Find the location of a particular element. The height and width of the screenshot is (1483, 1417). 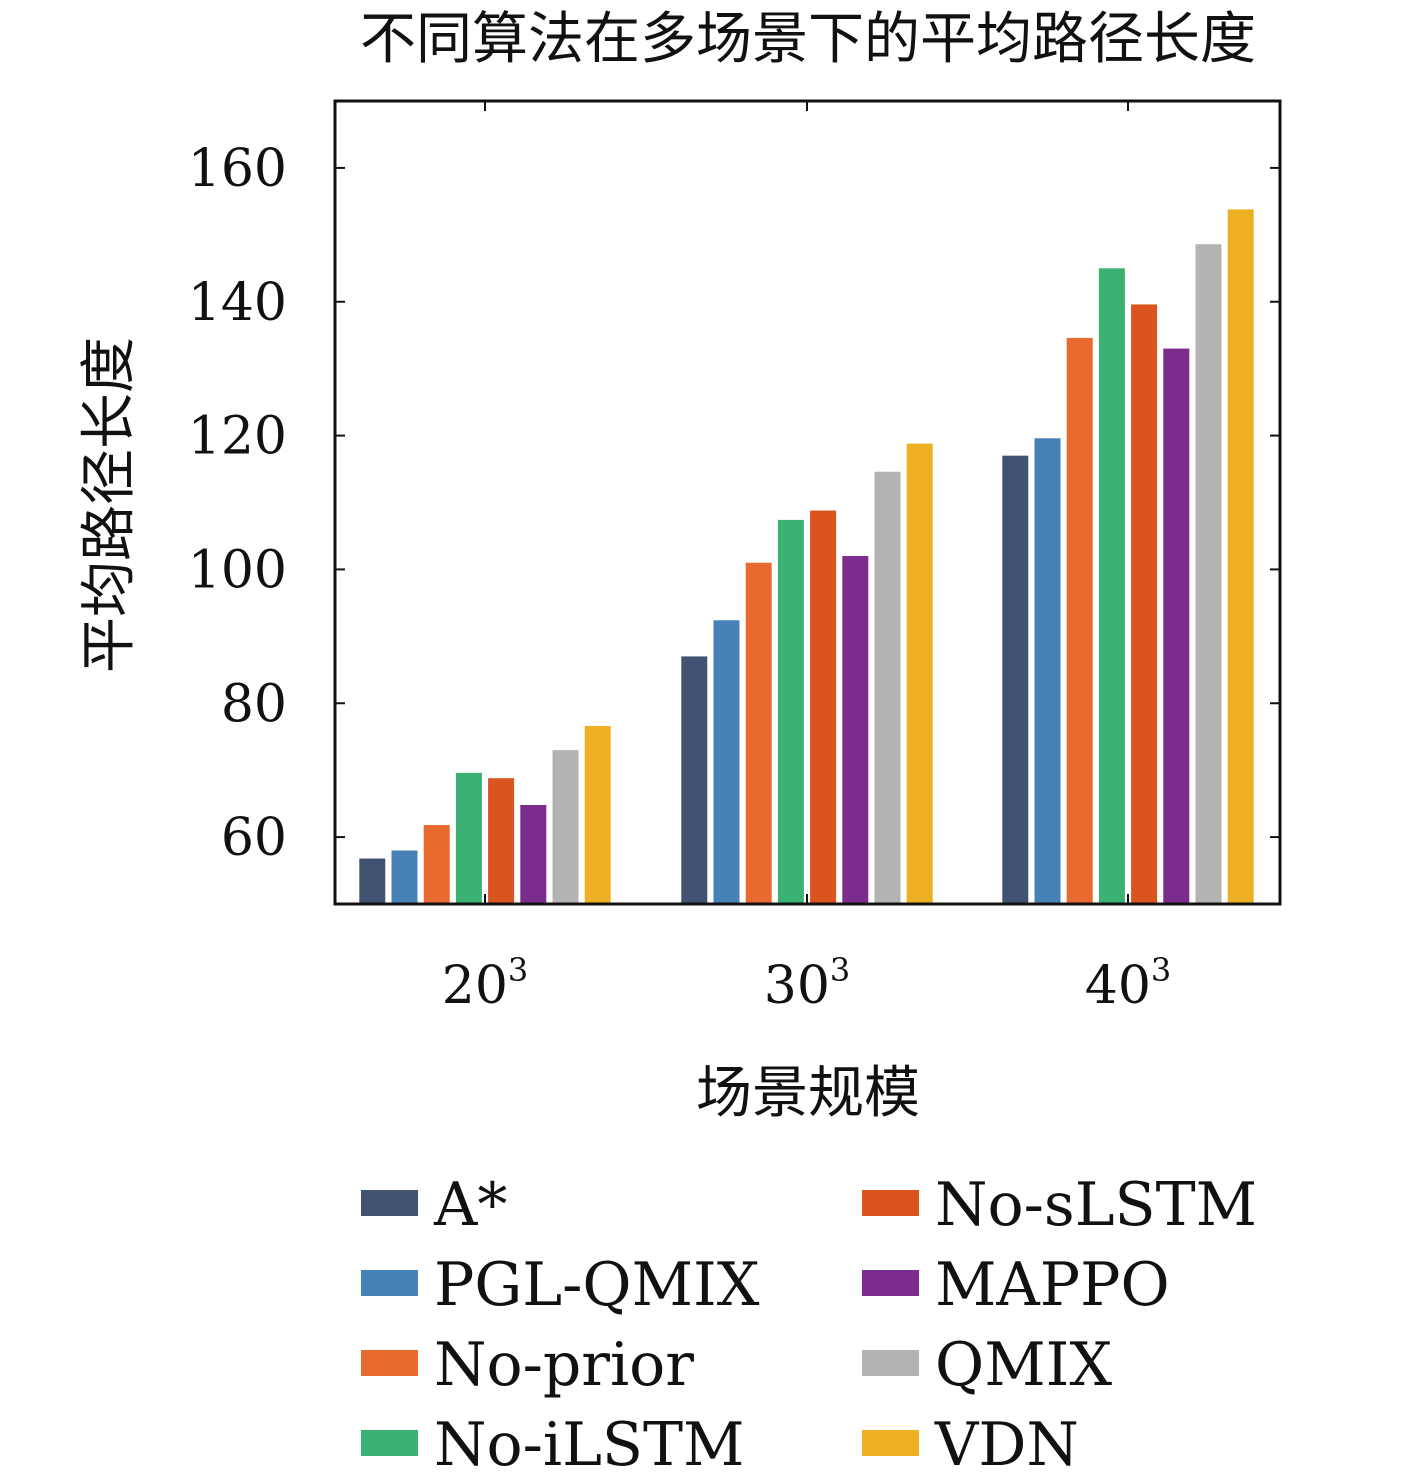

legend-label: A* is located at coordinates (470, 1205).